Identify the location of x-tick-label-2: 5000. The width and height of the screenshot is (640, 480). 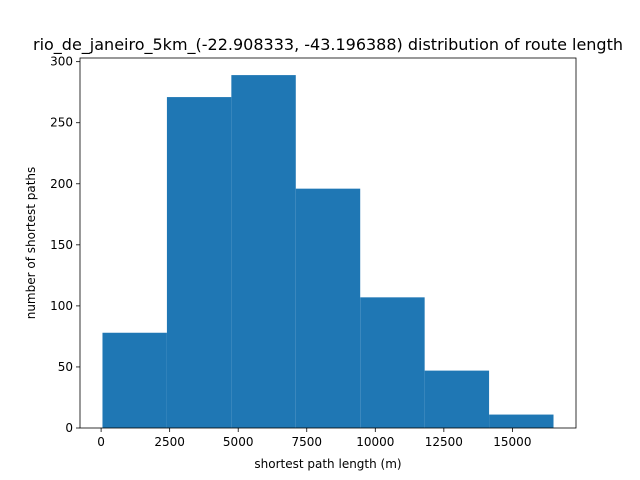
(238, 442).